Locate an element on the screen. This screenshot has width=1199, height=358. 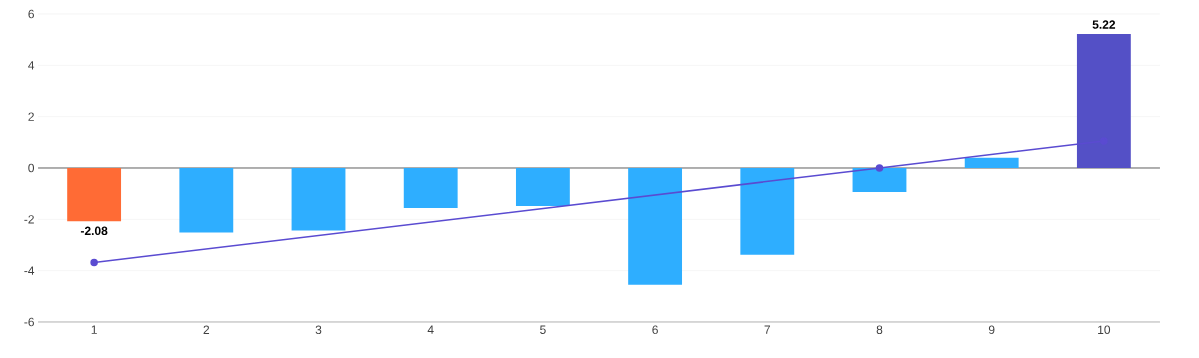
data-label: 5.22 is located at coordinates (1104, 24).